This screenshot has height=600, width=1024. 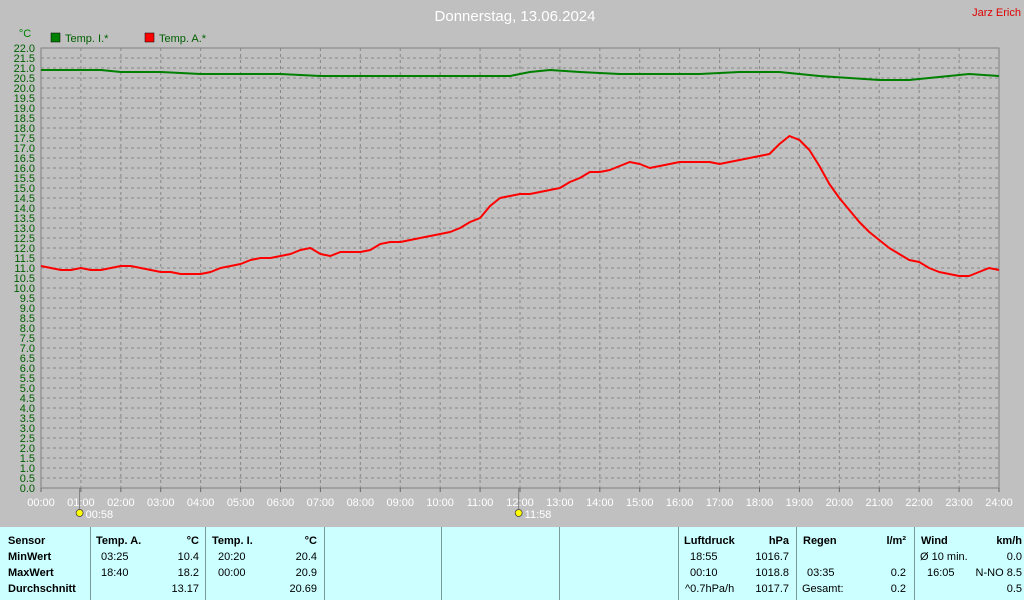 I want to click on x-tick-label: 10:00, so click(x=440, y=503).